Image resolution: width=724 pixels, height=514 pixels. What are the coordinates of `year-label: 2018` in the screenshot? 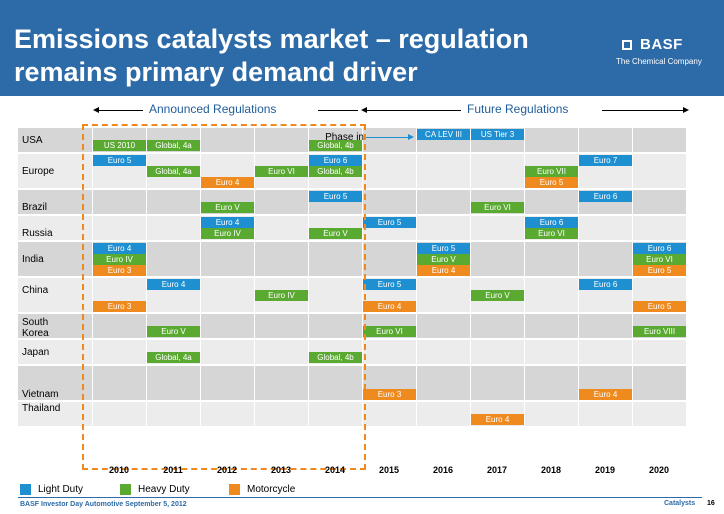 It's located at (551, 470).